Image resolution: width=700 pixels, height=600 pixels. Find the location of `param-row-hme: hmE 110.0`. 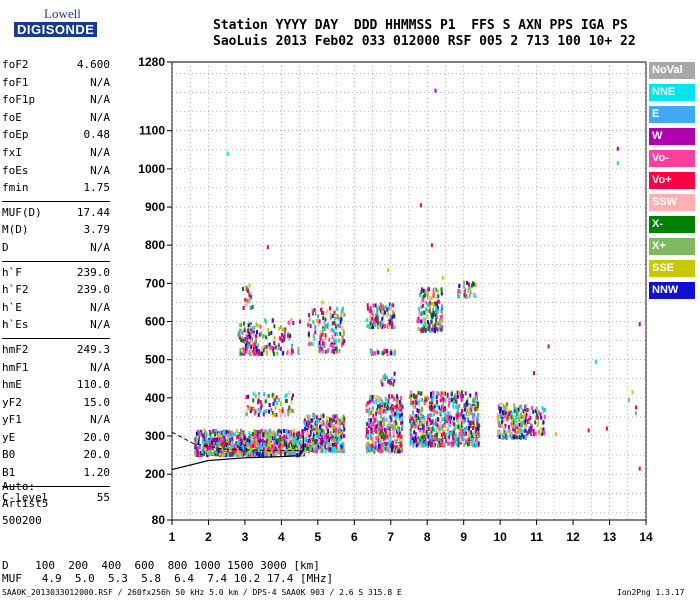

param-row-hme: hmE 110.0 is located at coordinates (56, 387).